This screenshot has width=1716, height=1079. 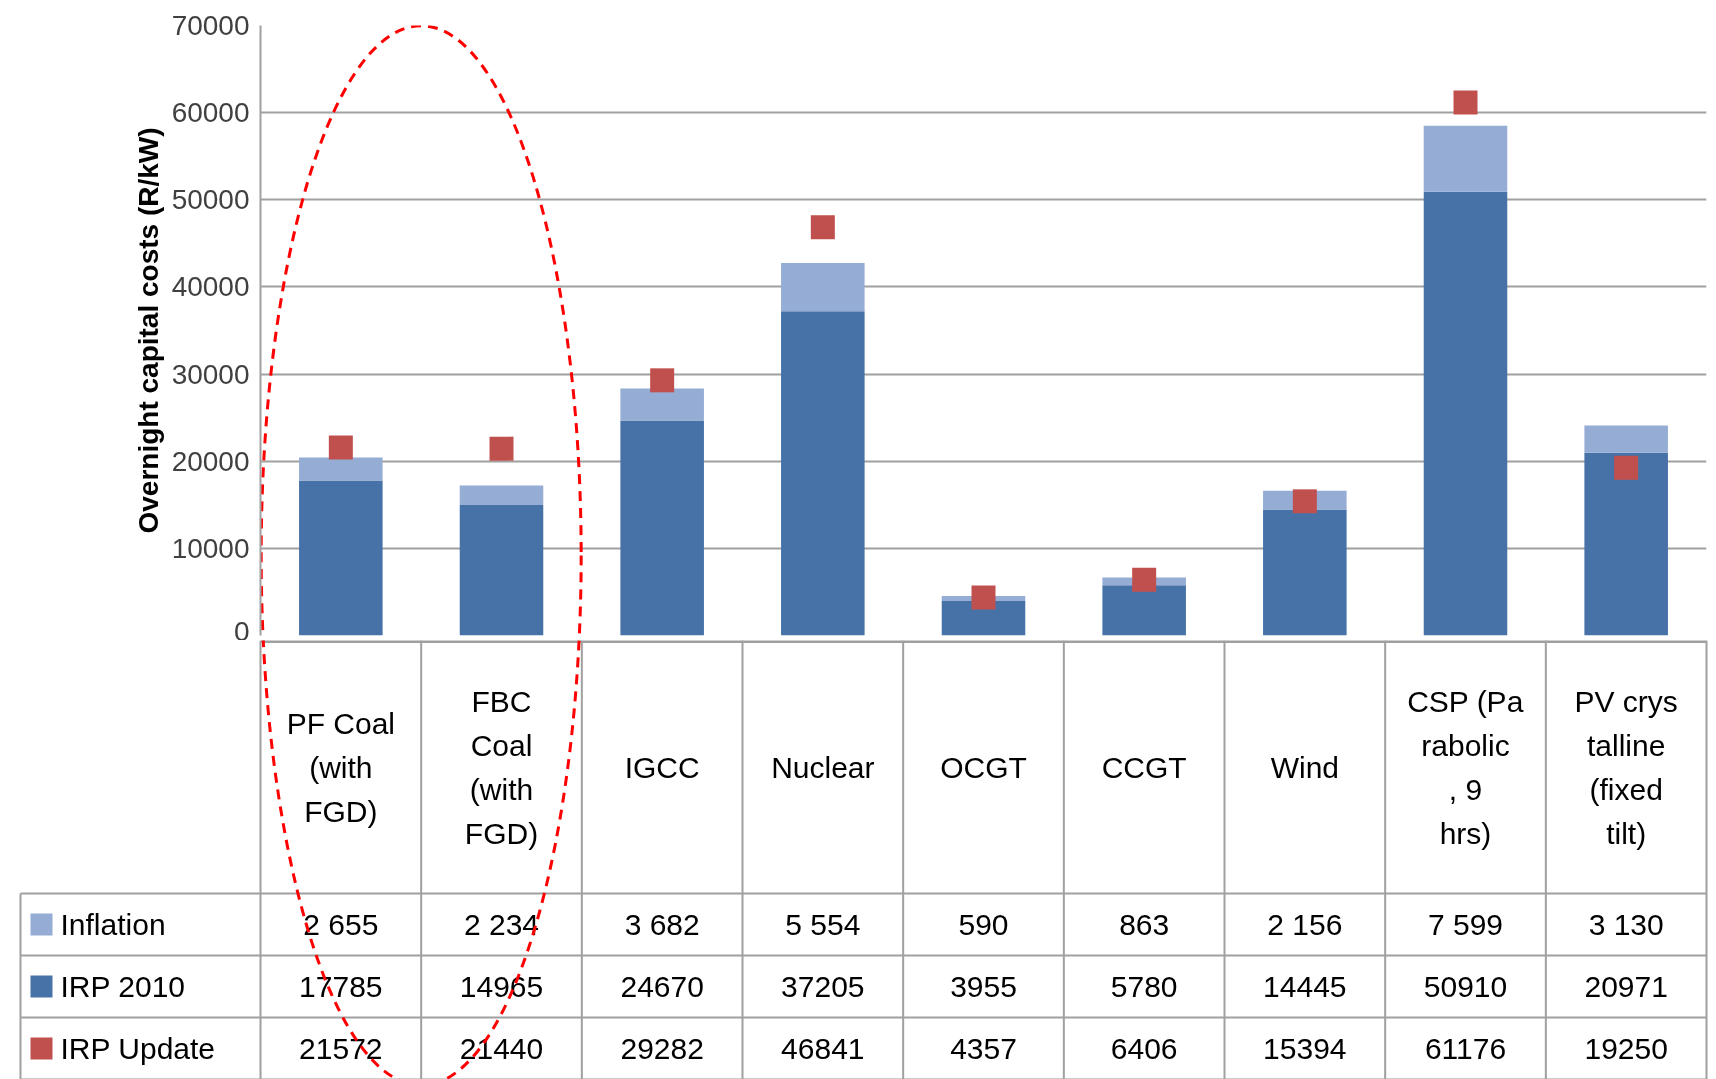 I want to click on data-label: 2 156, so click(x=1305, y=924).